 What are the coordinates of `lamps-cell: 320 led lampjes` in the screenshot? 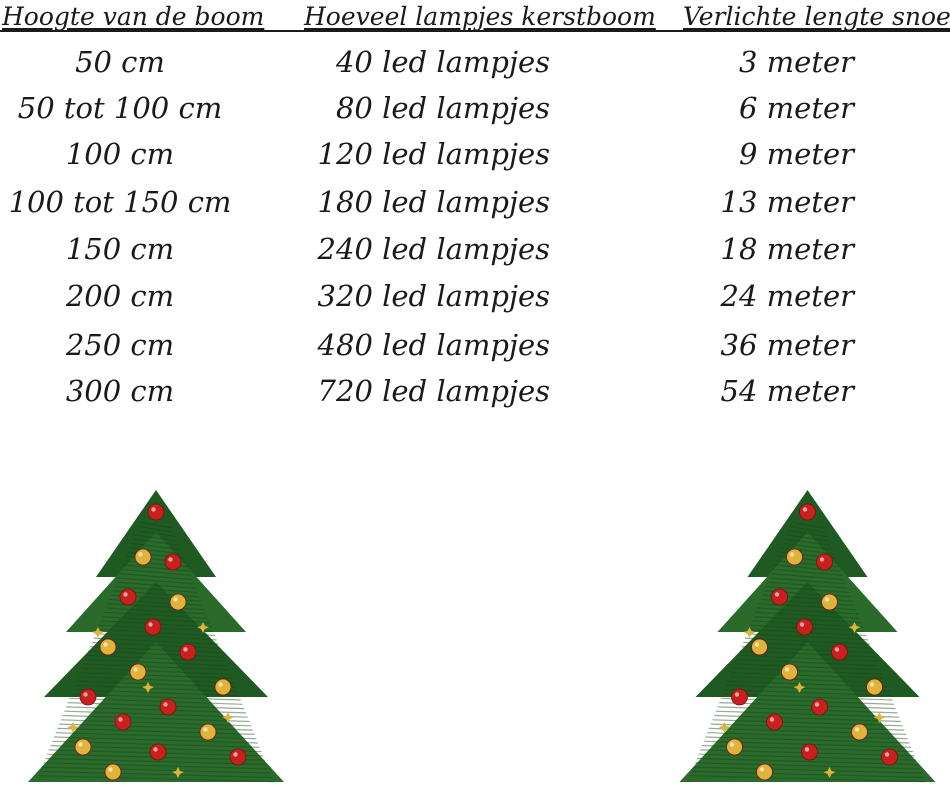 It's located at (433, 296).